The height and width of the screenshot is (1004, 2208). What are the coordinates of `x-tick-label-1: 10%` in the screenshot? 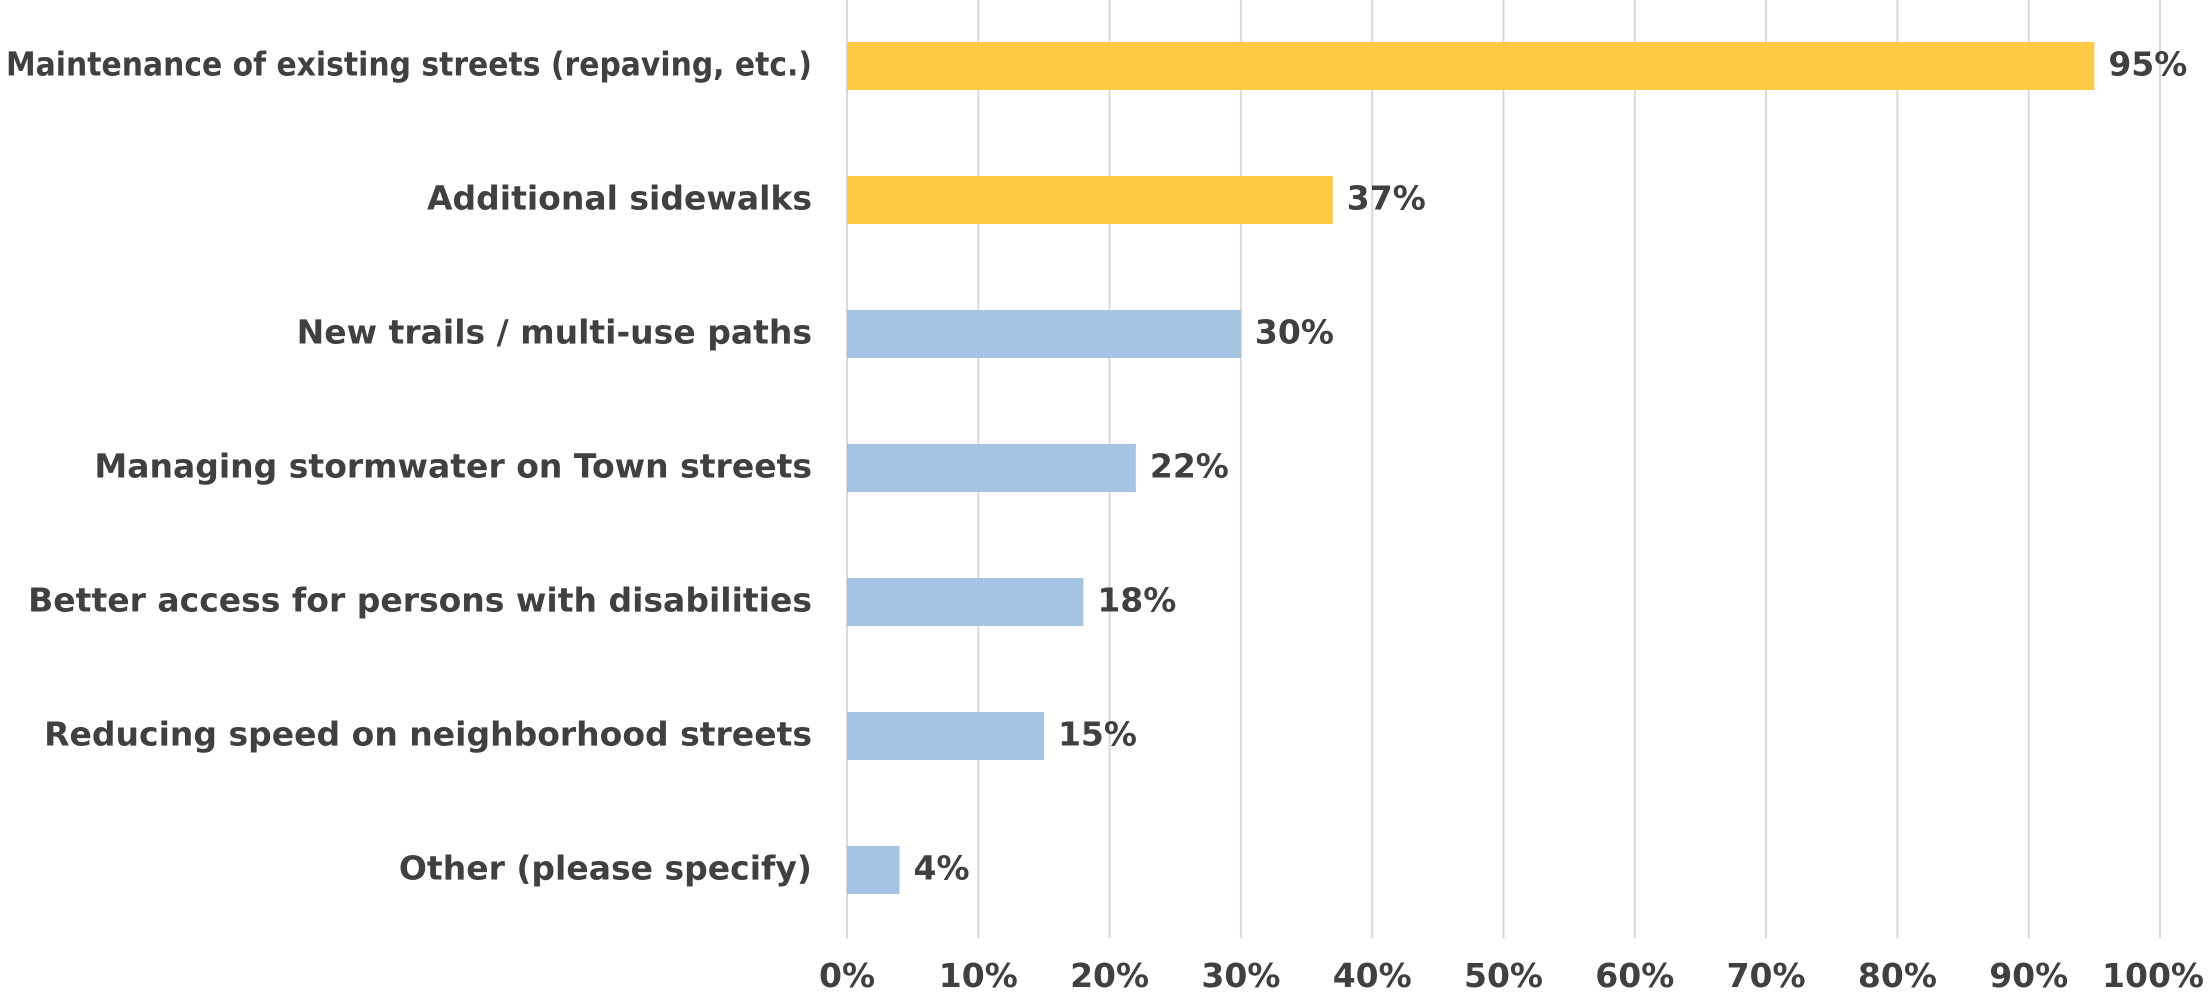 It's located at (978, 975).